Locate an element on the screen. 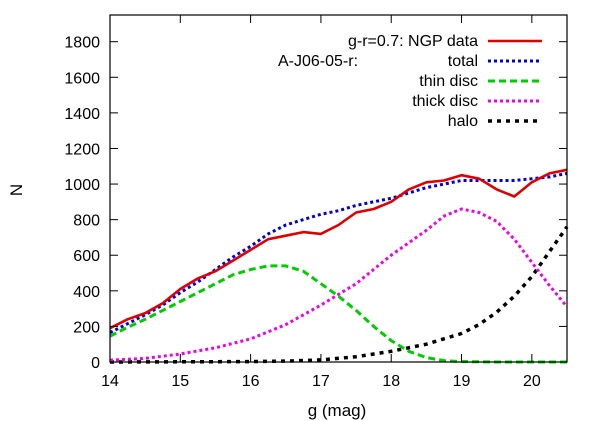  x-axis-label: g (mag) is located at coordinates (337, 410).